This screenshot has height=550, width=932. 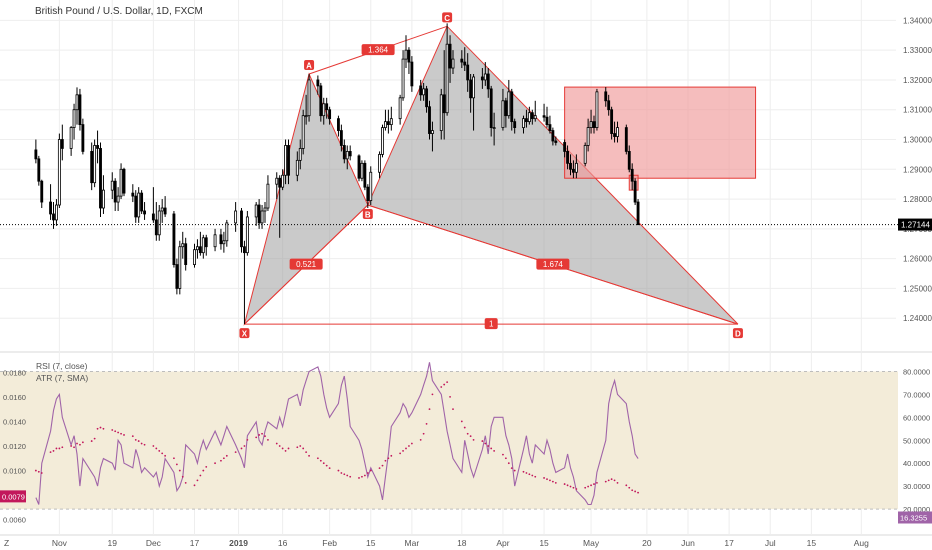 I want to click on rsi-tick-label: 30.0000, so click(x=916, y=486).